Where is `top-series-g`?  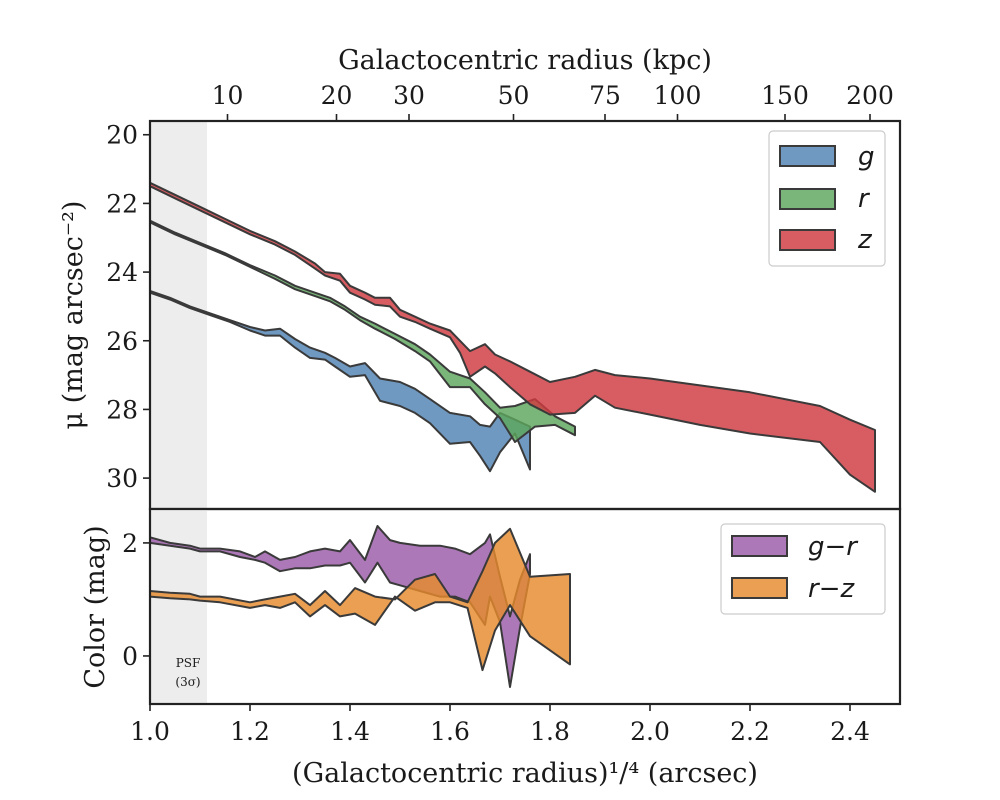 top-series-g is located at coordinates (340, 381).